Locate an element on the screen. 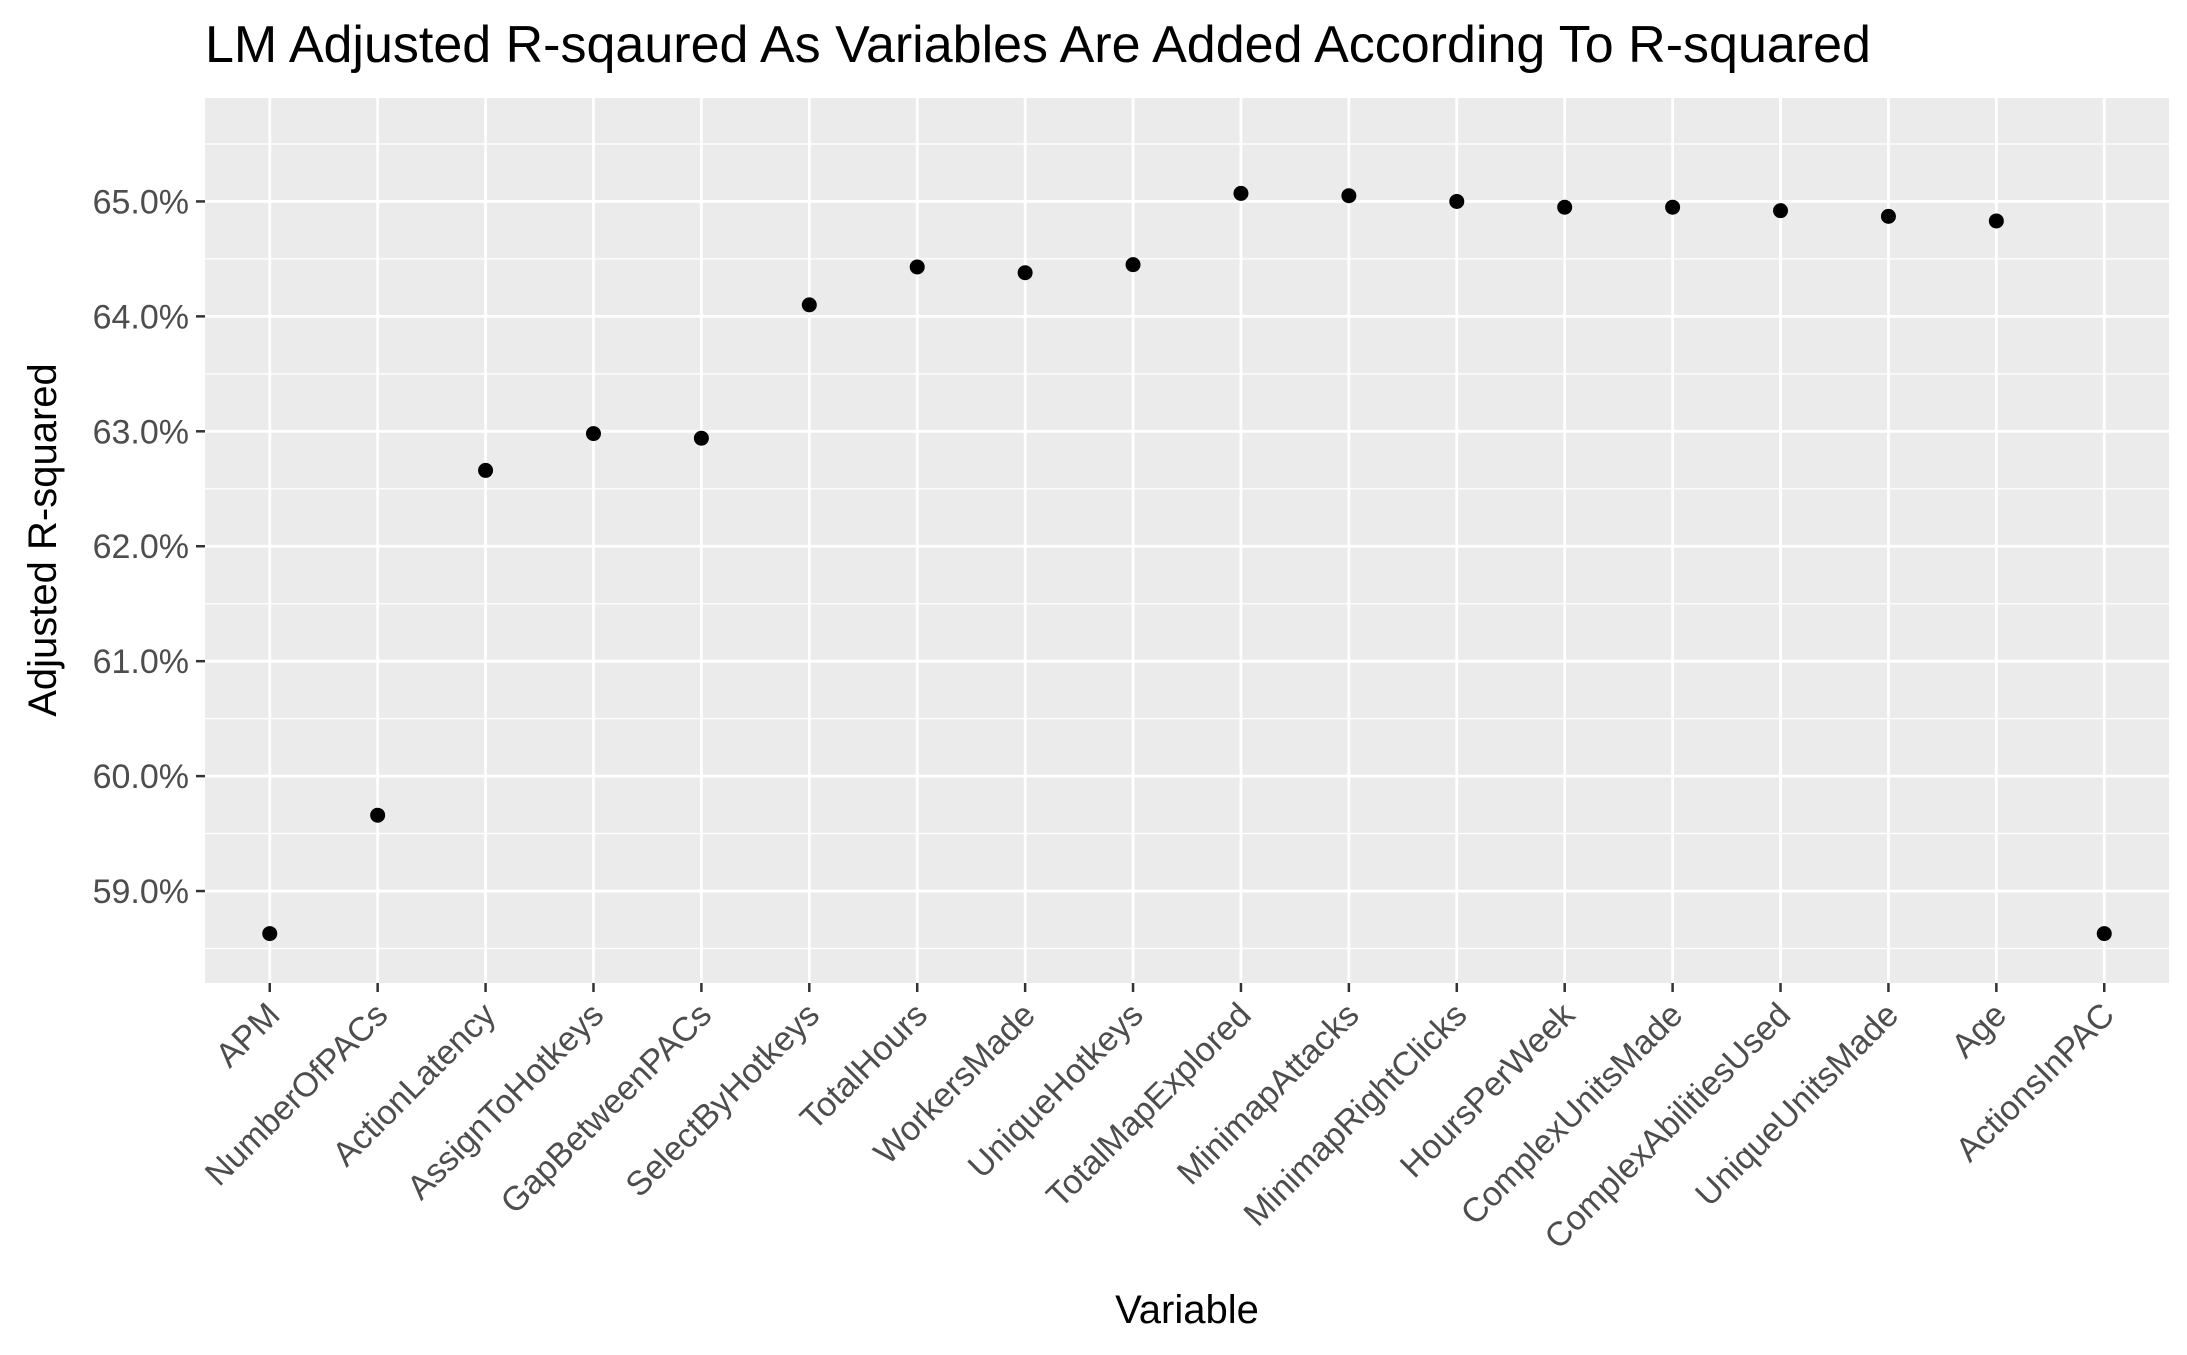 This screenshot has width=2187, height=1355. x-tick-label: UniqueUnitsMade is located at coordinates (1797, 1105).